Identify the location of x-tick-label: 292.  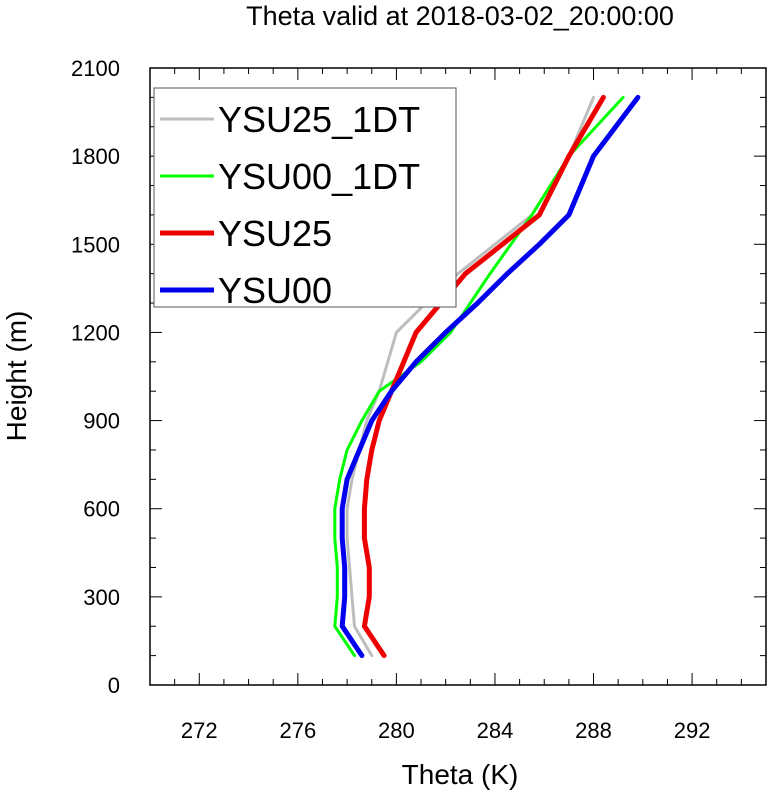
(692, 730).